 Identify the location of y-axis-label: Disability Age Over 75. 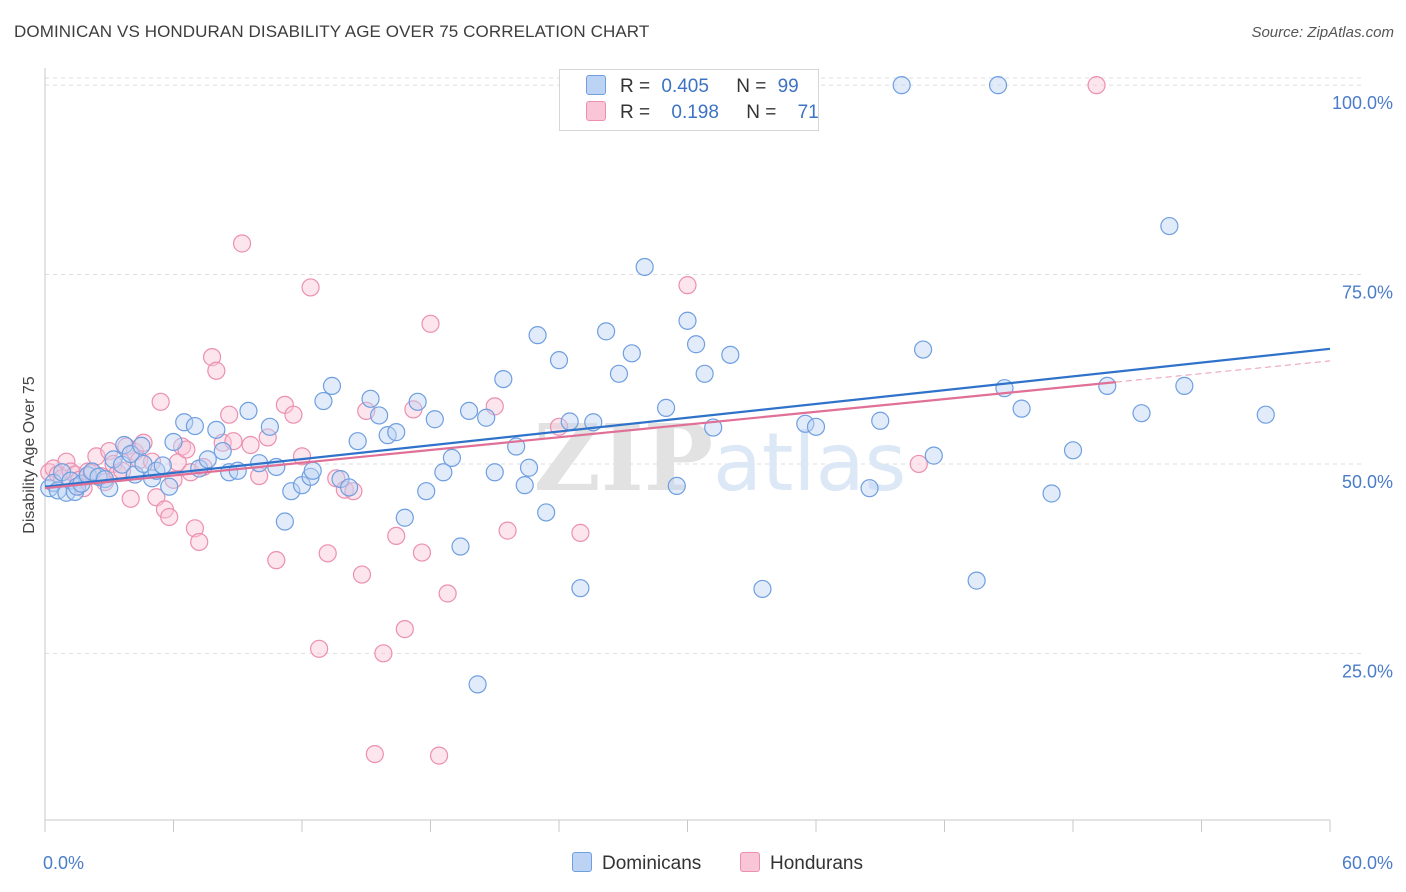
(29, 455).